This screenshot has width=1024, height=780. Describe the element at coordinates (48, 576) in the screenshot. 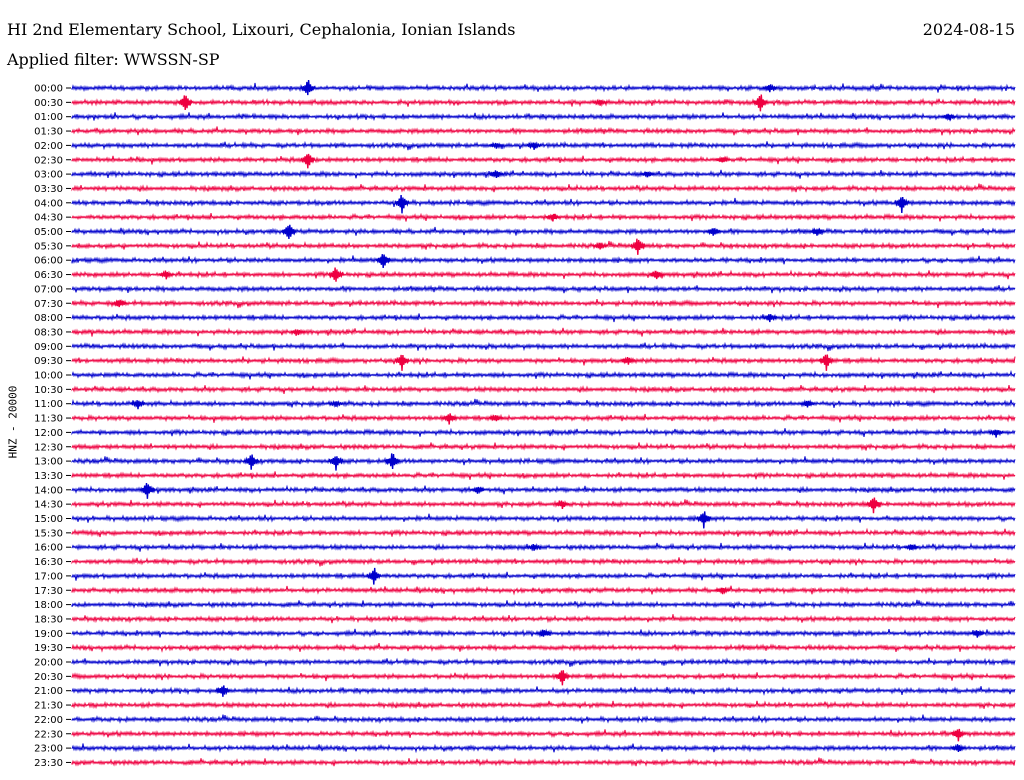

I see `time-label: 17:00` at that location.